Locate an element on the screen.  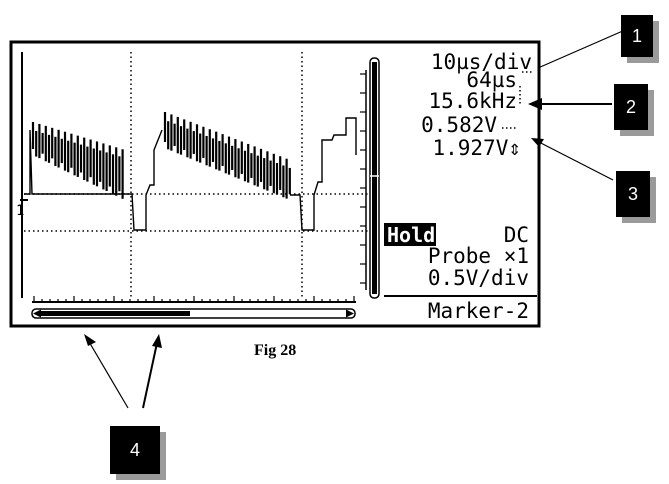
right-scale-ticks is located at coordinates (363, 178).